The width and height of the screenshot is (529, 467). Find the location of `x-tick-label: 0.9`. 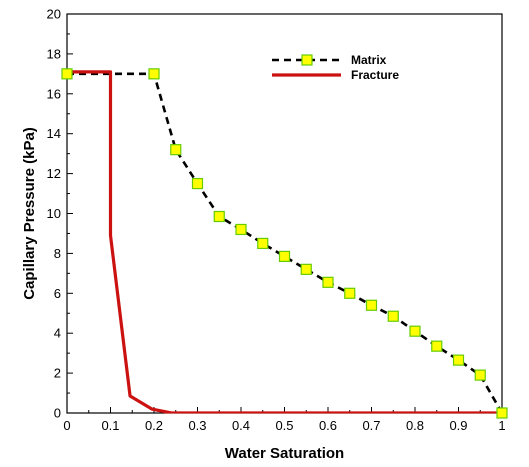

x-tick-label: 0.9 is located at coordinates (458, 425).